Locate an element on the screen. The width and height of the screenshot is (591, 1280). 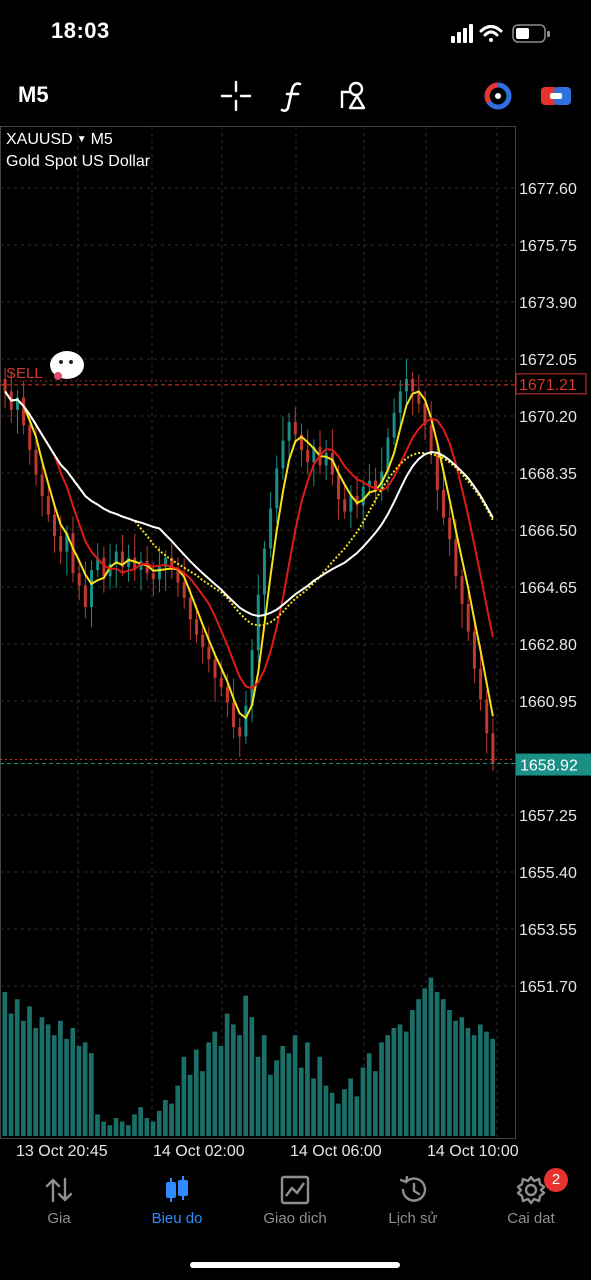
price-axis-label: 1675.75 is located at coordinates (548, 246).